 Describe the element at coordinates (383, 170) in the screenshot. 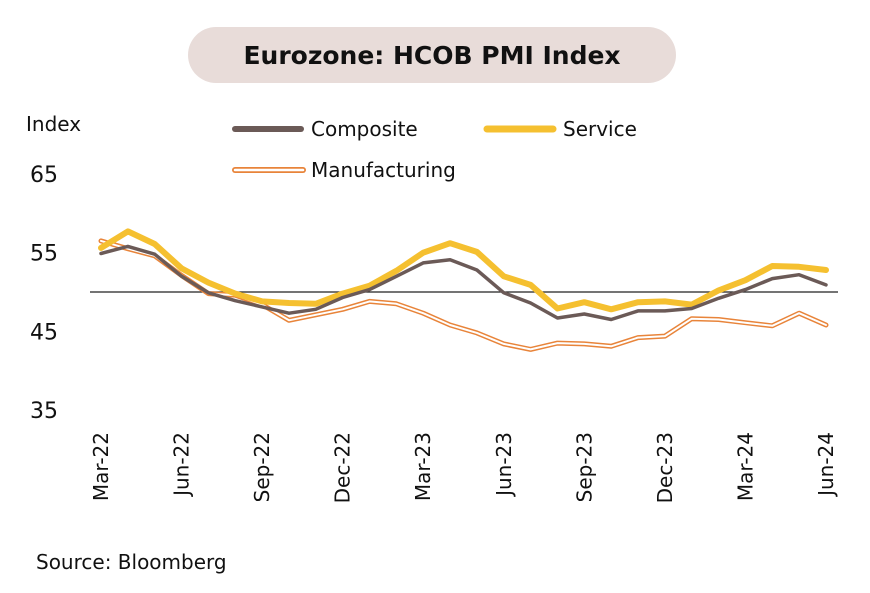

I see `legend-label-manufacturing: Manufacturing` at that location.